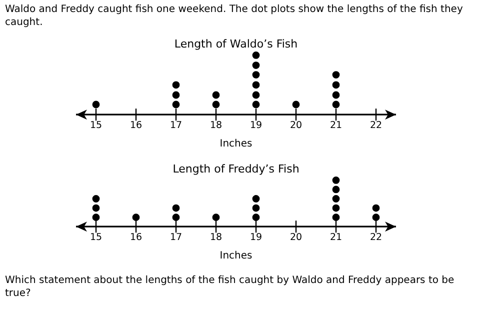 This screenshot has height=334, width=479. I want to click on text: Which statement about the lengths of the fish caught by Waldo and Freddy appears to be true?, so click(230, 287).